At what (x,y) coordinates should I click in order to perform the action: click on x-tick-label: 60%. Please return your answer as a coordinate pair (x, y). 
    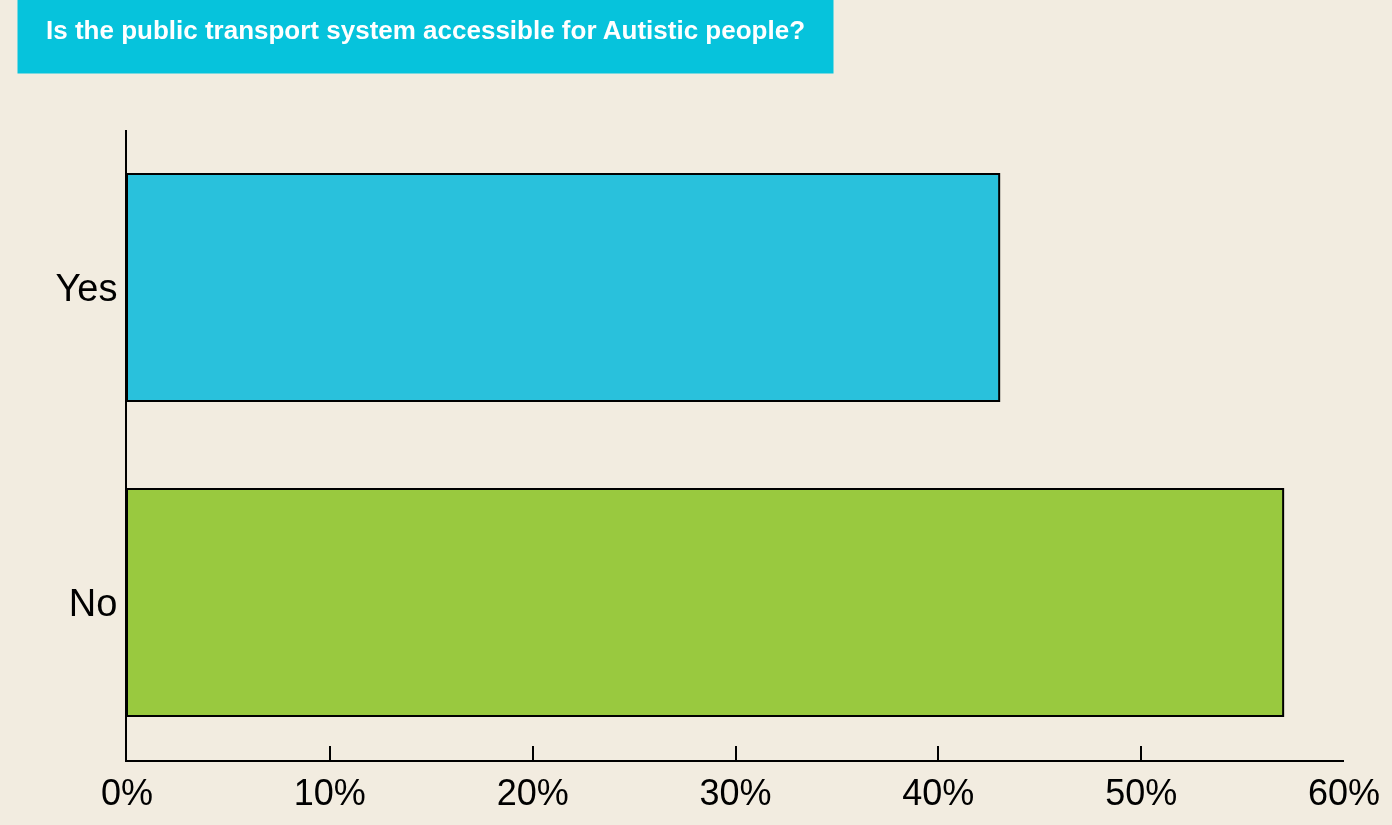
    Looking at the image, I should click on (1344, 793).